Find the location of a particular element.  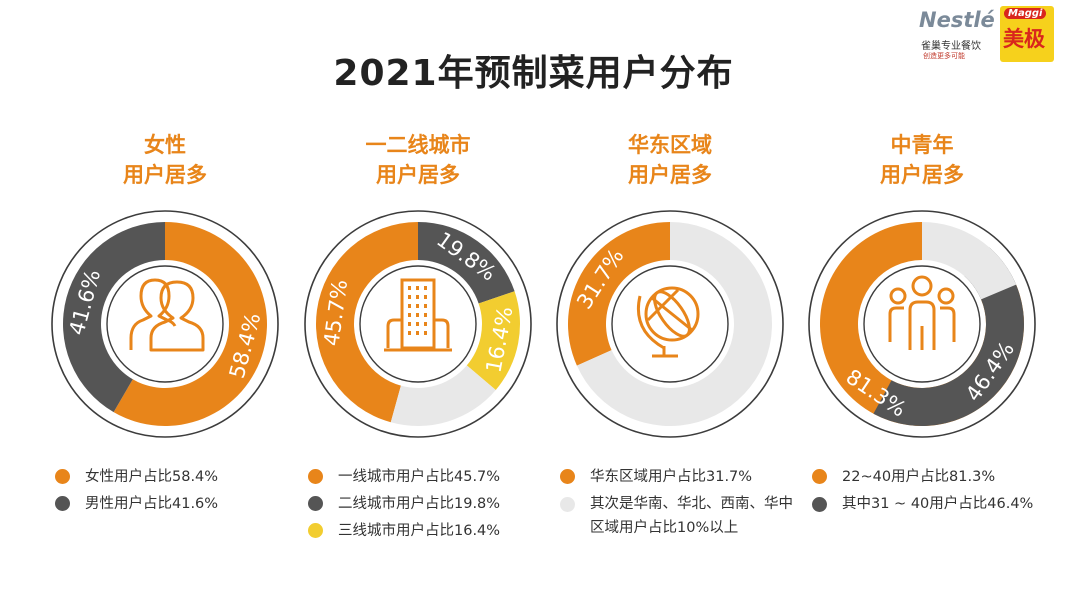

chart-title: 女性 is located at coordinates (165, 145).